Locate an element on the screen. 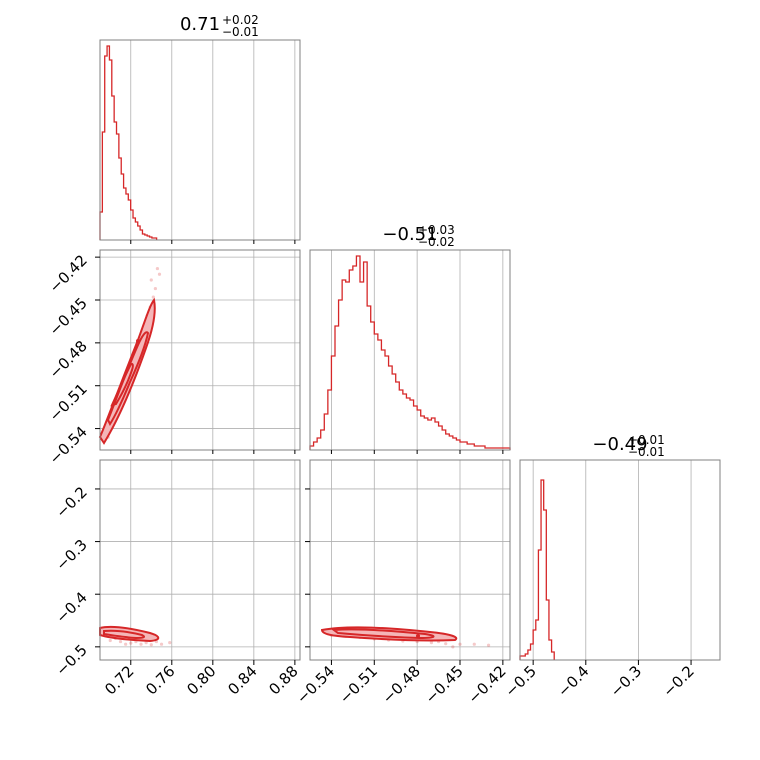  x-tick-label: −0.48 is located at coordinates (401, 684).